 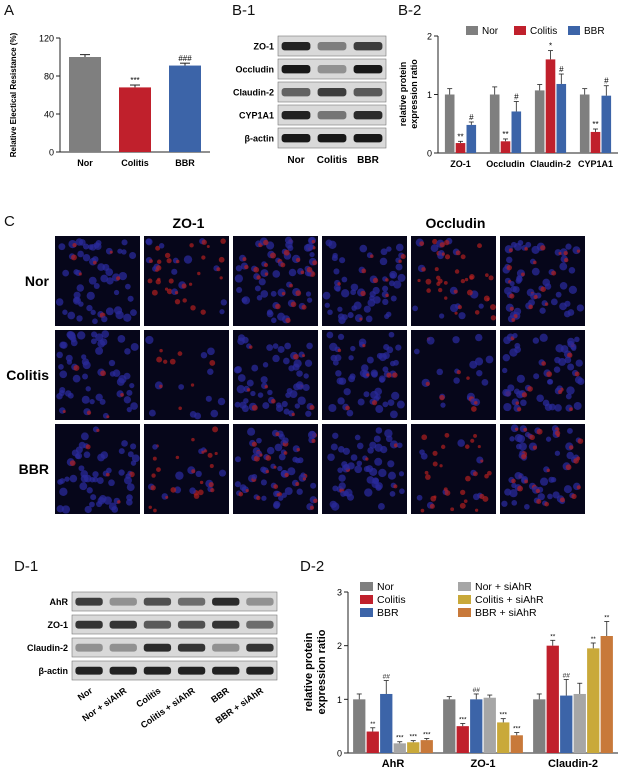 I want to click on blot-d1-row-frame, so click(x=174, y=670).